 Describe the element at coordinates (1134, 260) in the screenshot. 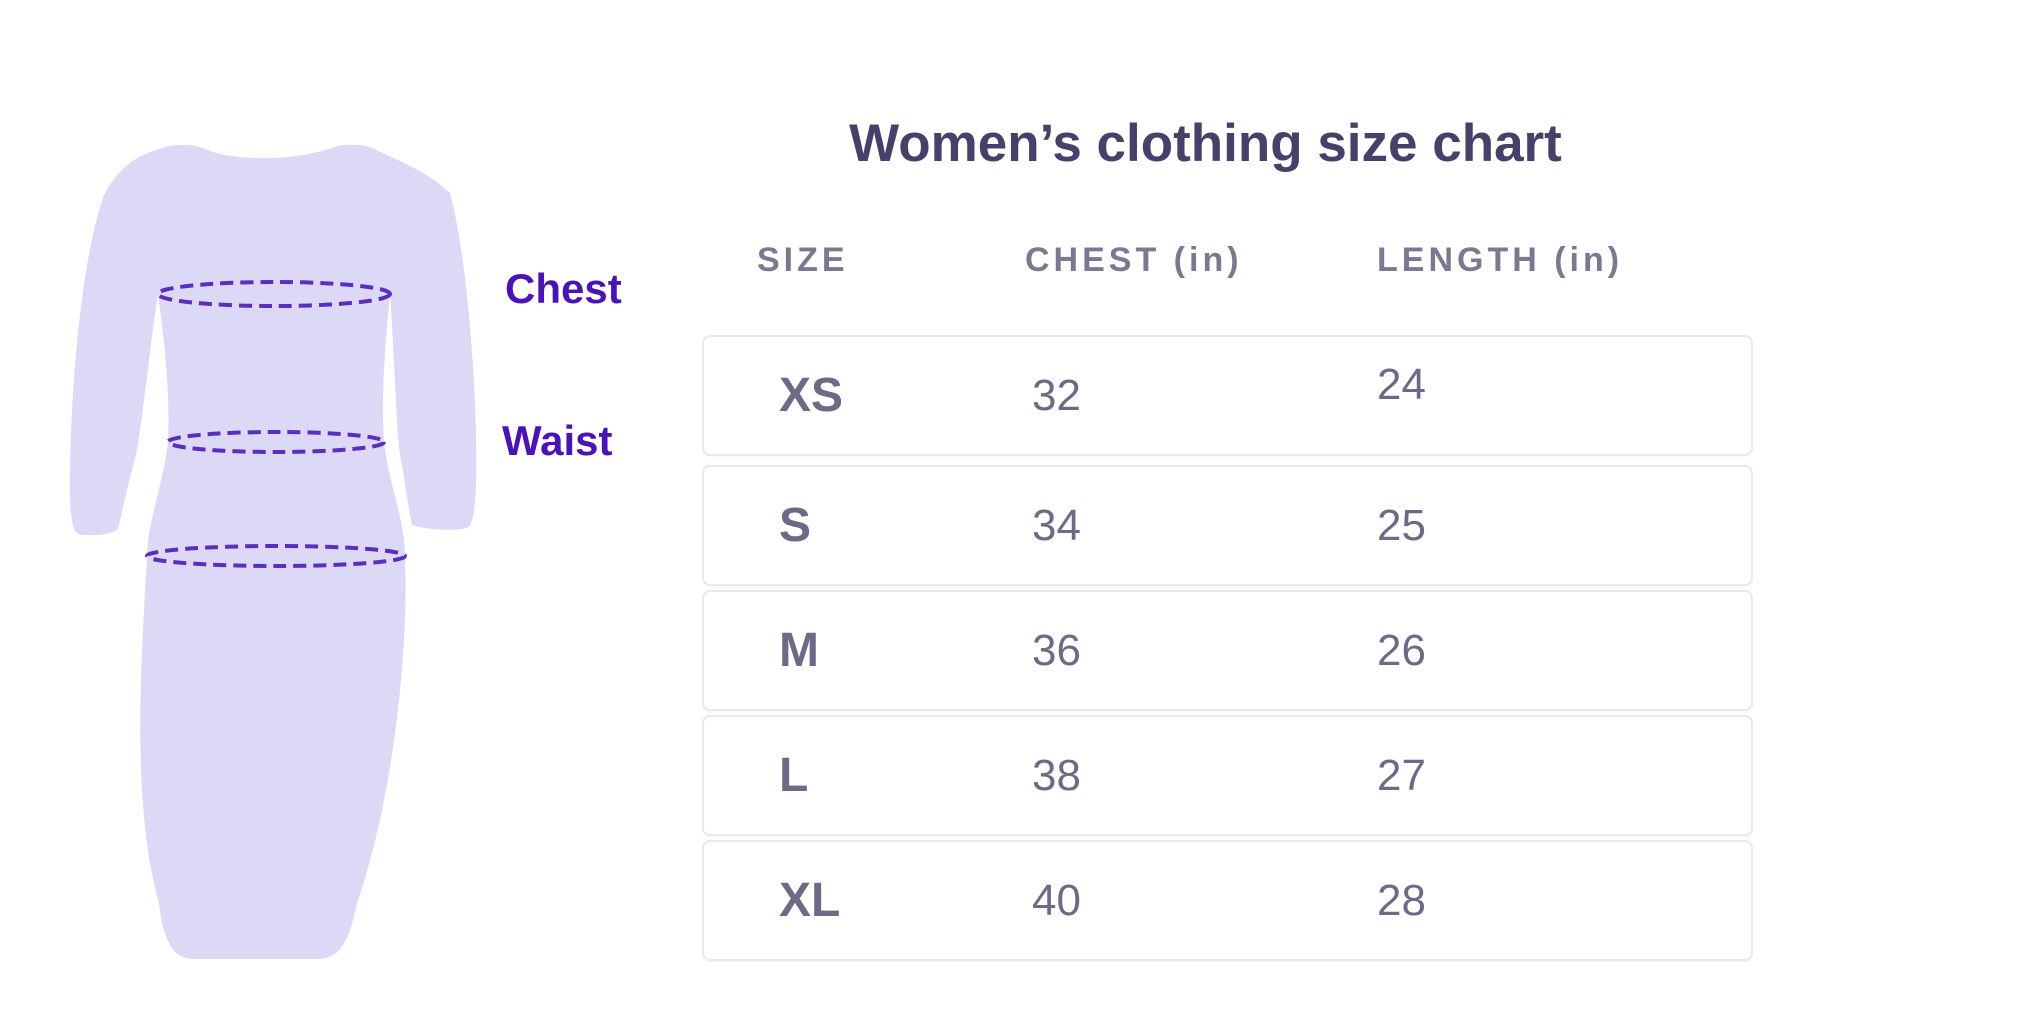

I see `column-header-chest: CHEST (in)` at that location.